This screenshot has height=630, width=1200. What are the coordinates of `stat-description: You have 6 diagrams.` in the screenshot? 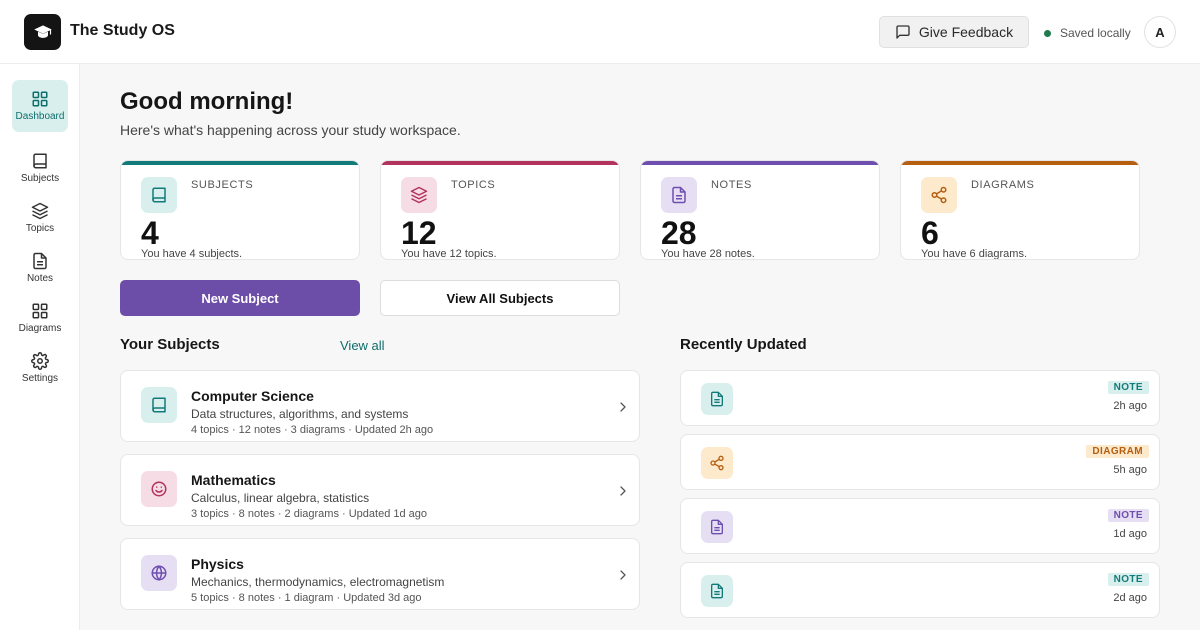 It's located at (974, 254).